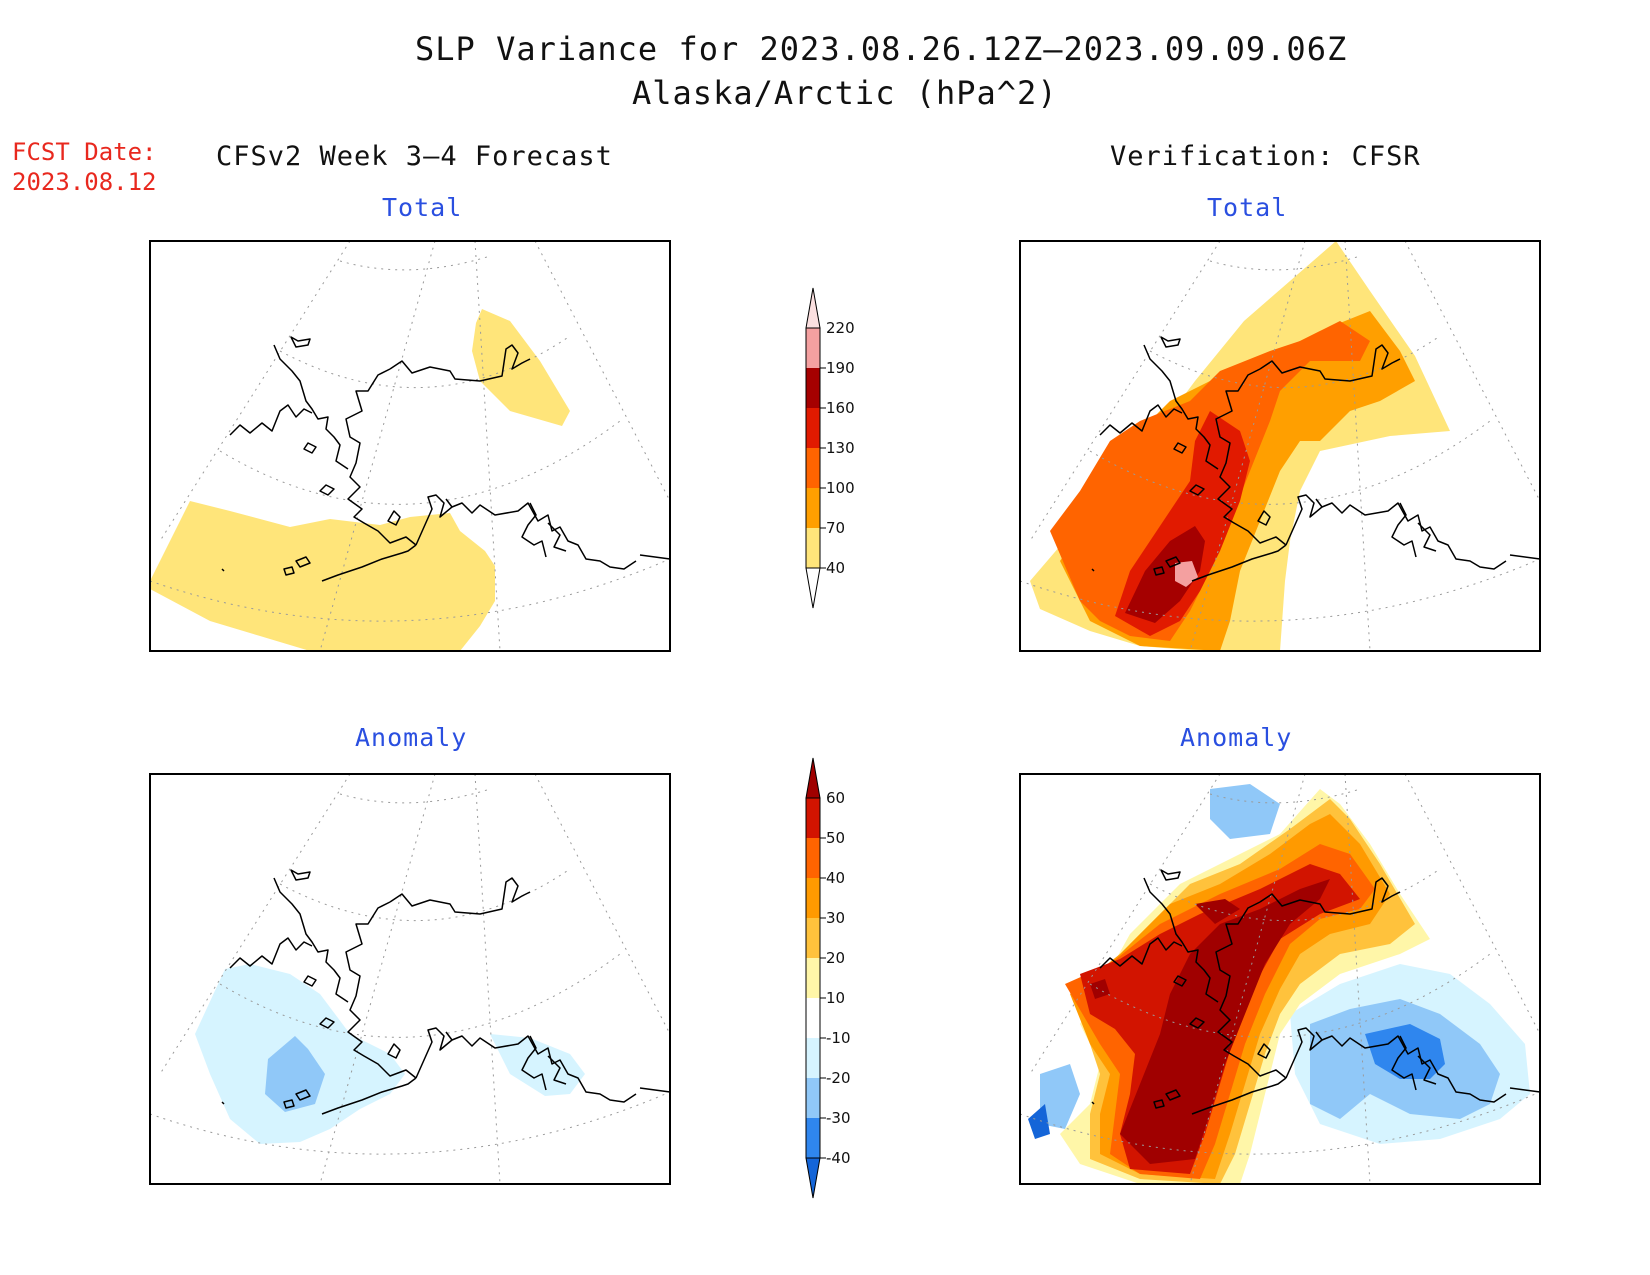 Image resolution: width=1650 pixels, height=1275 pixels. What do you see at coordinates (1236, 737) in the screenshot?
I see `panel-title-verification-anomaly: Anomaly` at bounding box center [1236, 737].